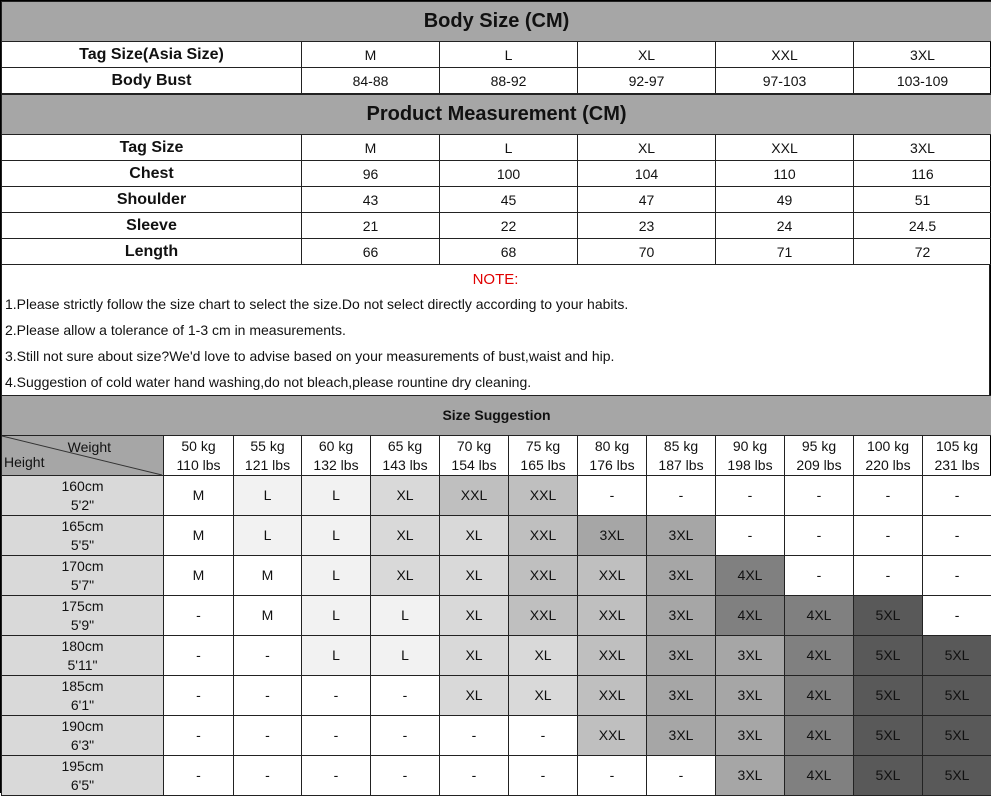 The width and height of the screenshot is (991, 796). What do you see at coordinates (509, 252) in the screenshot?
I see `cell-value: 68` at bounding box center [509, 252].